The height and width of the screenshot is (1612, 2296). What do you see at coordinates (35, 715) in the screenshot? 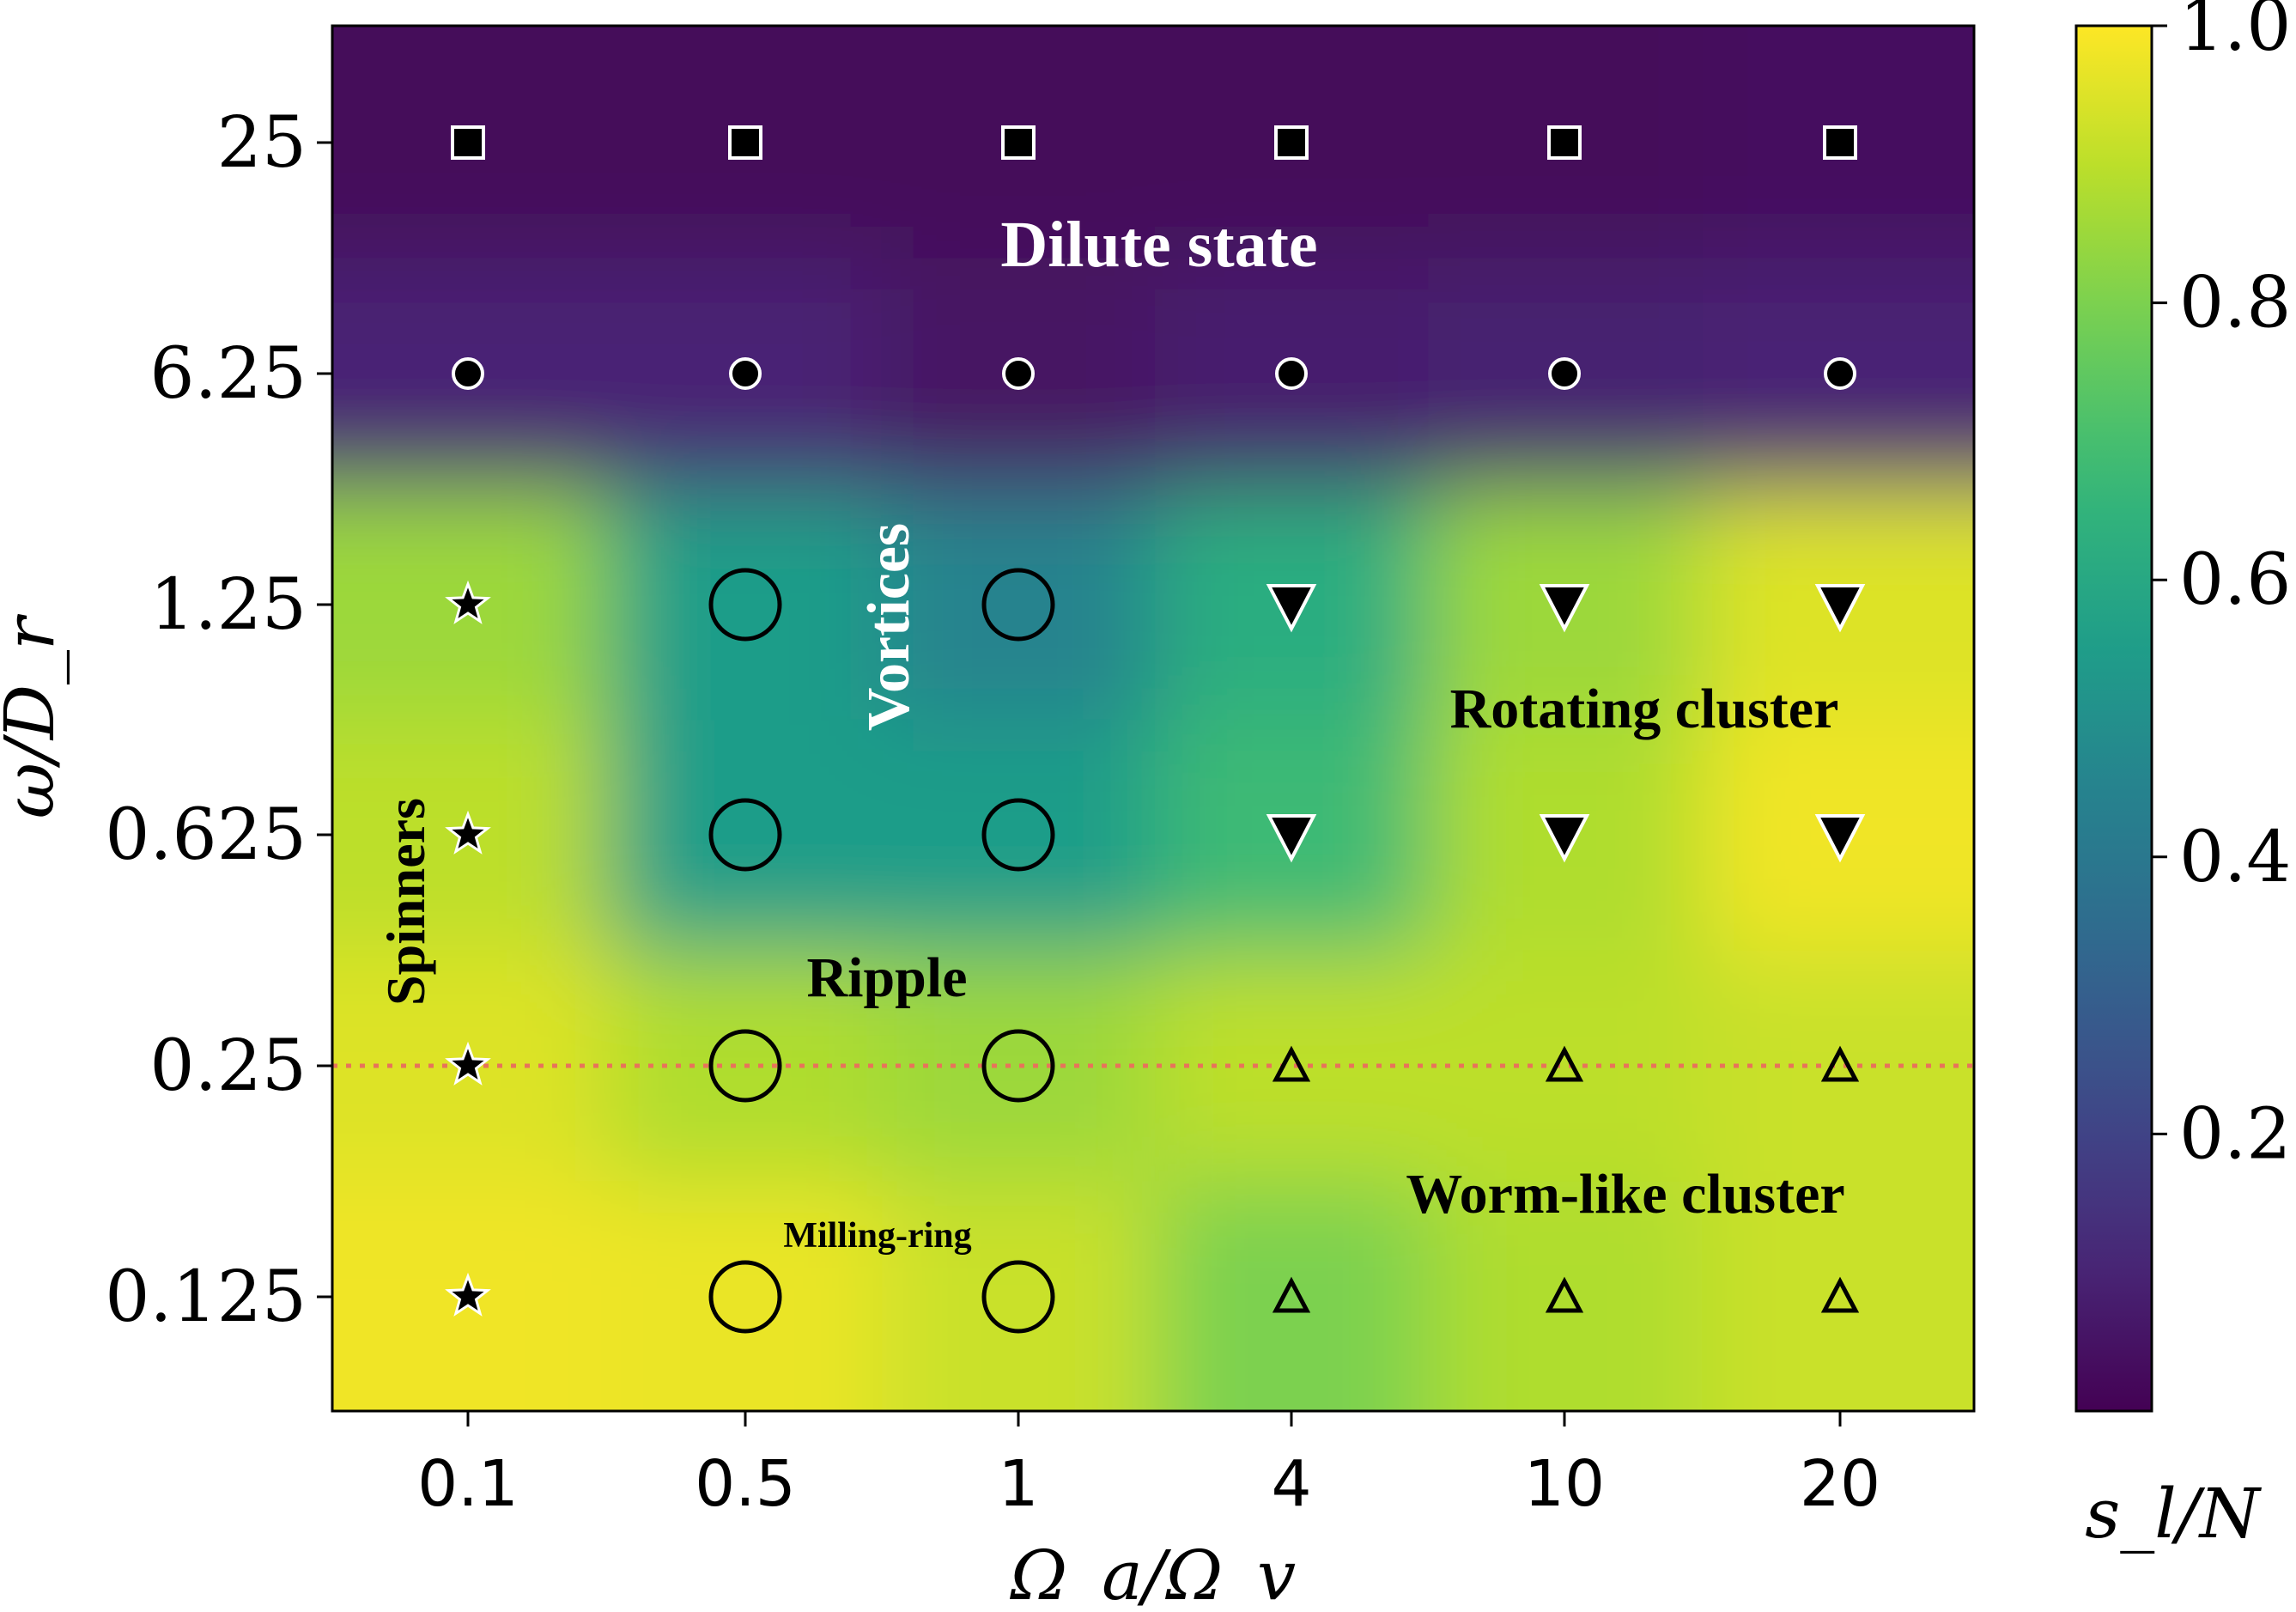
I see `y-axis-label: ω/D_r` at bounding box center [35, 715].